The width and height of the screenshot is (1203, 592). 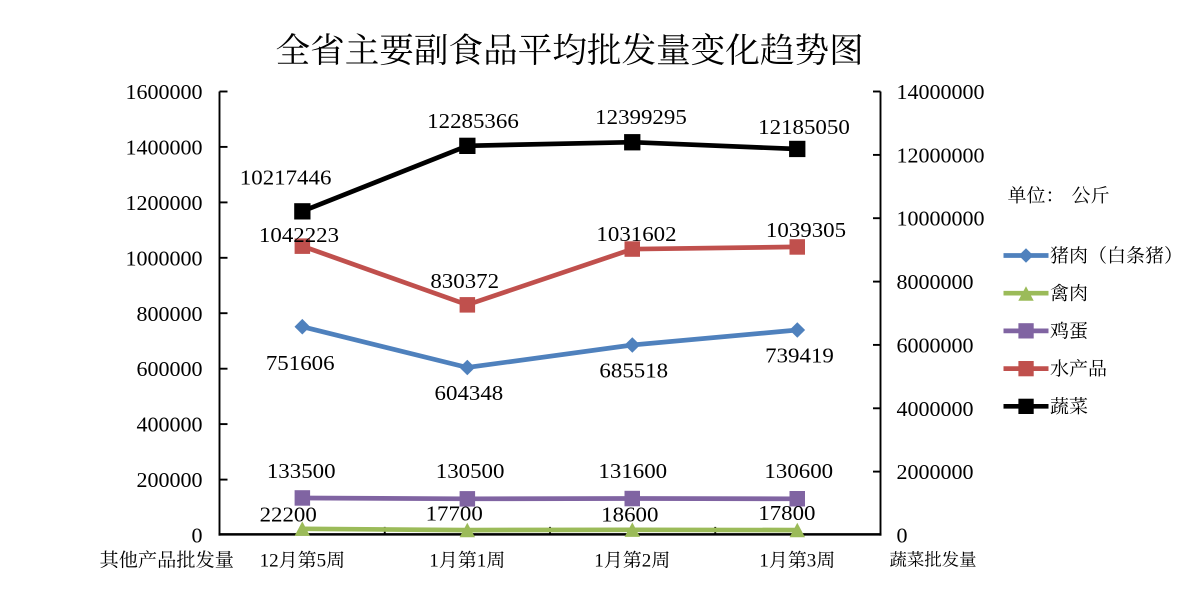 I want to click on svg-text: 739419, so click(x=799, y=356).